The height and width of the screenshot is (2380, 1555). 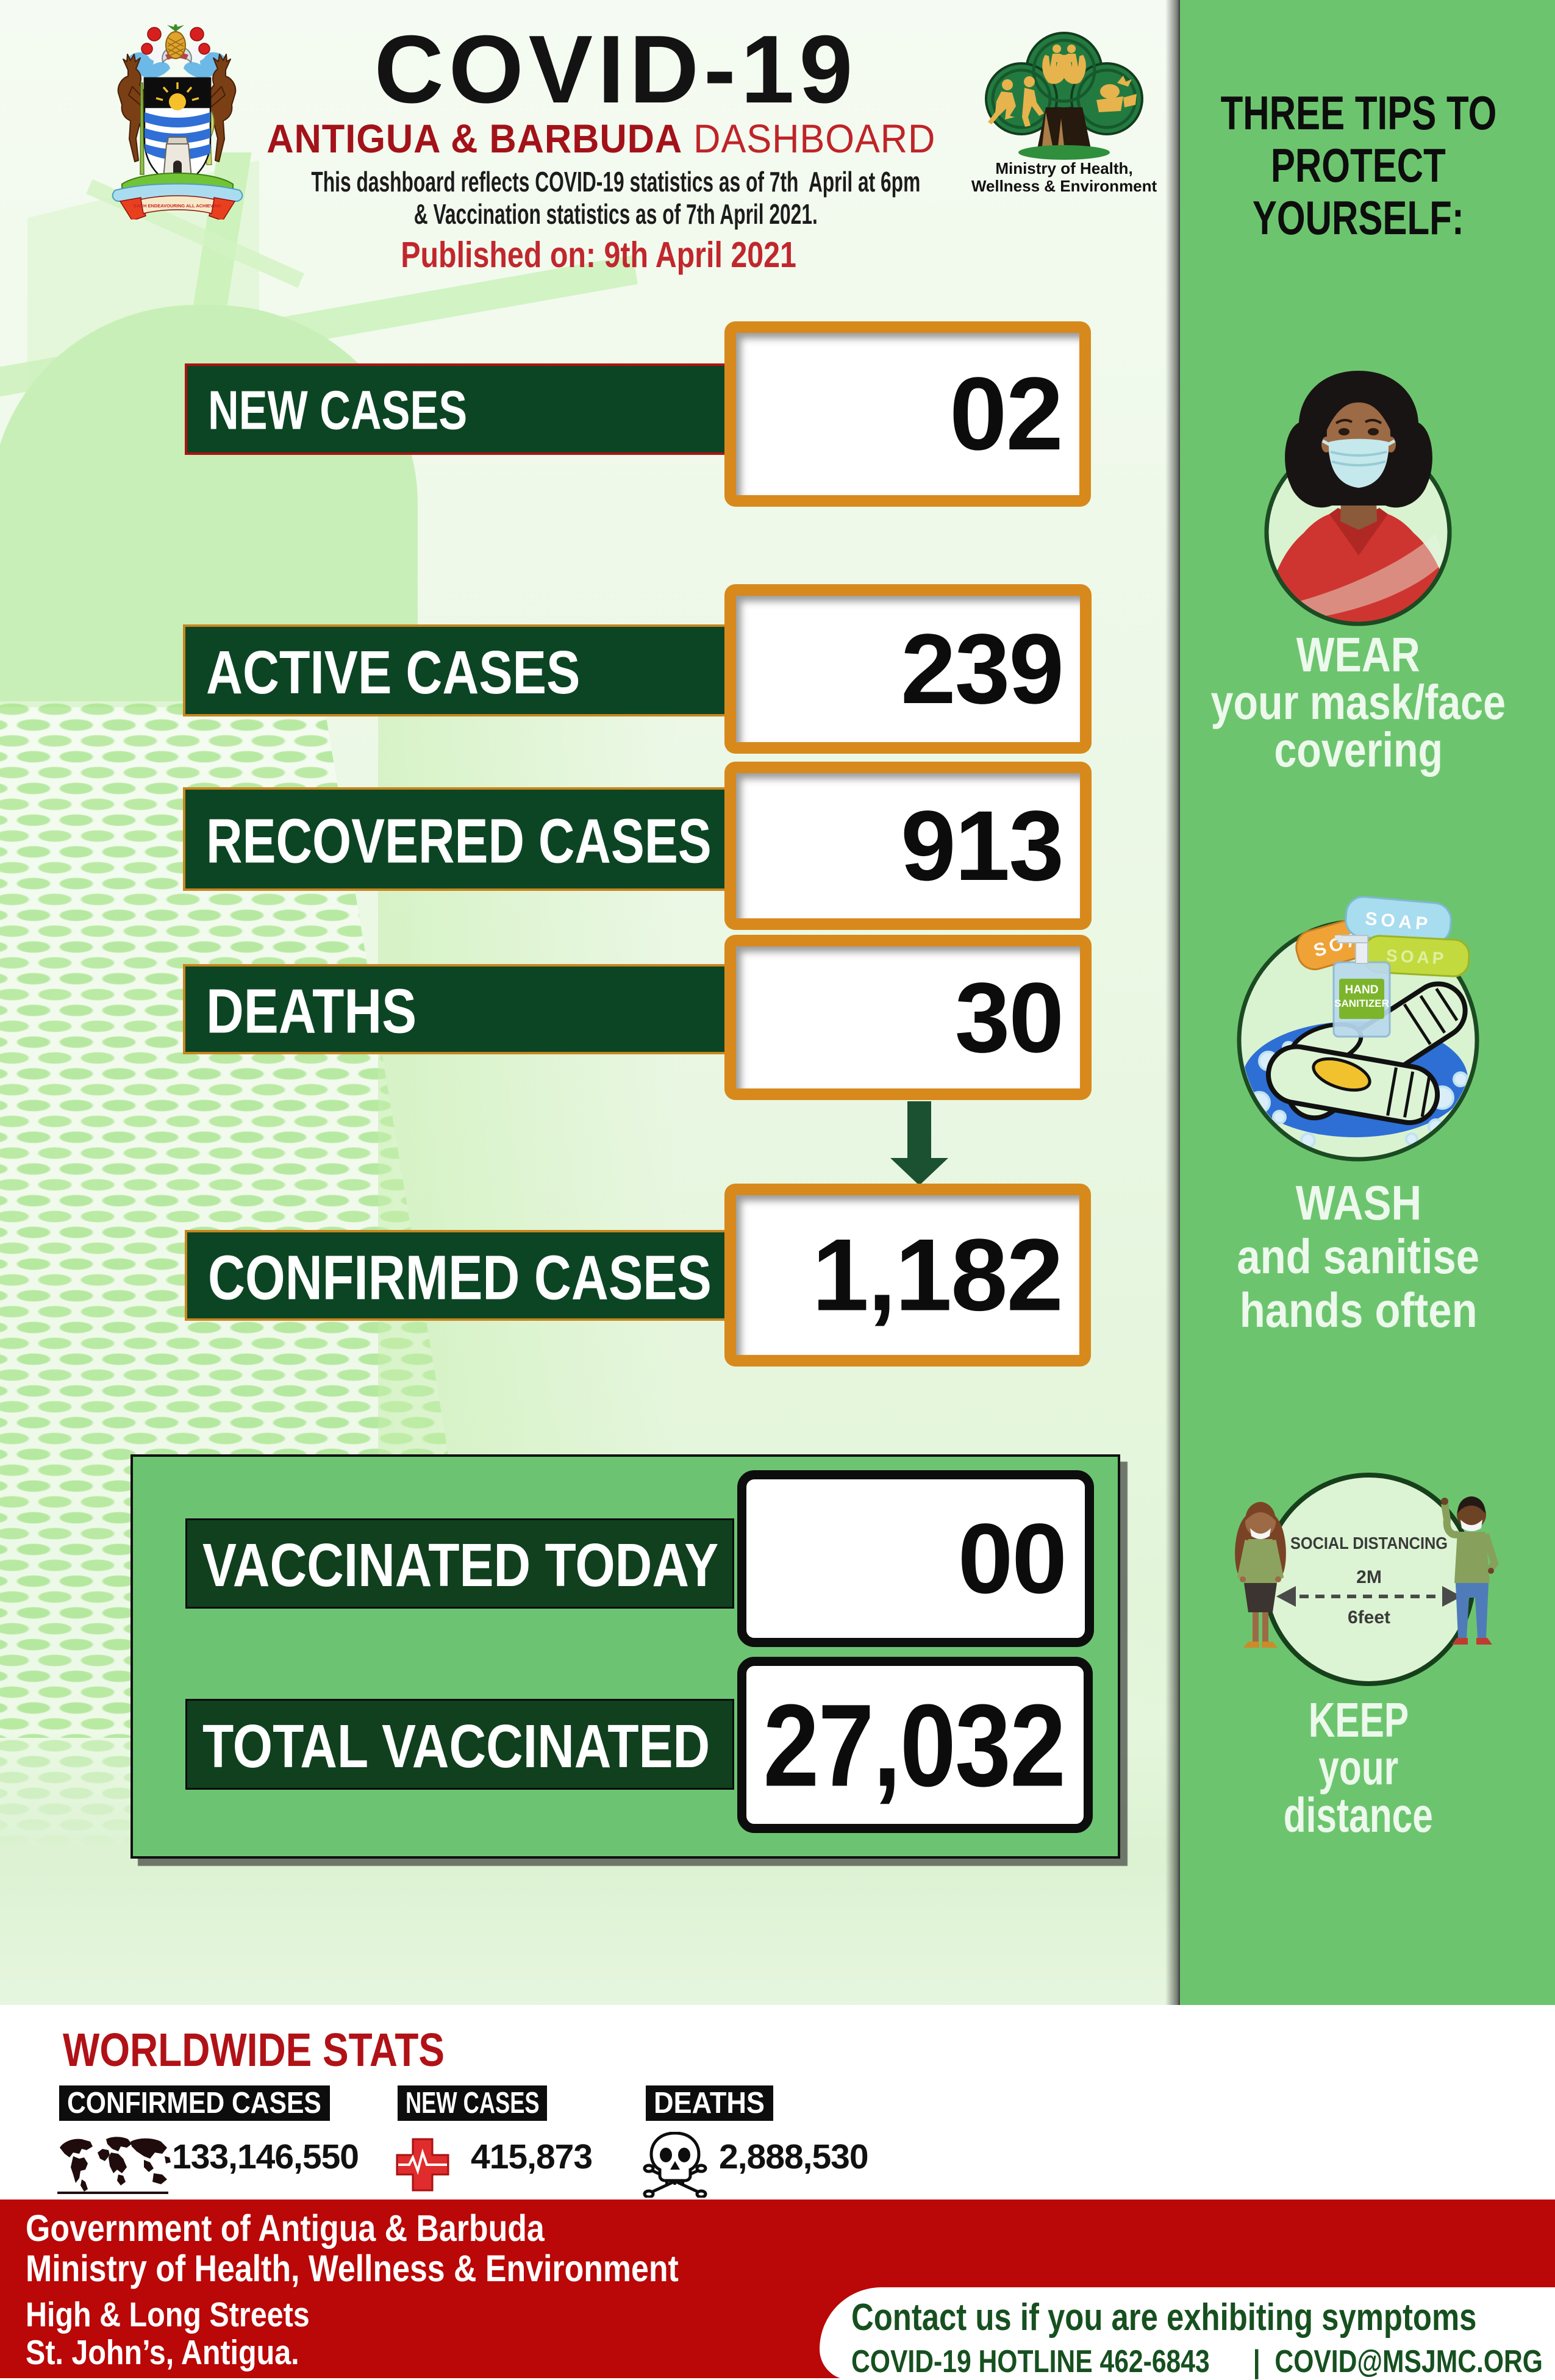 What do you see at coordinates (1369, 1617) in the screenshot?
I see `svg-text: 6feet` at bounding box center [1369, 1617].